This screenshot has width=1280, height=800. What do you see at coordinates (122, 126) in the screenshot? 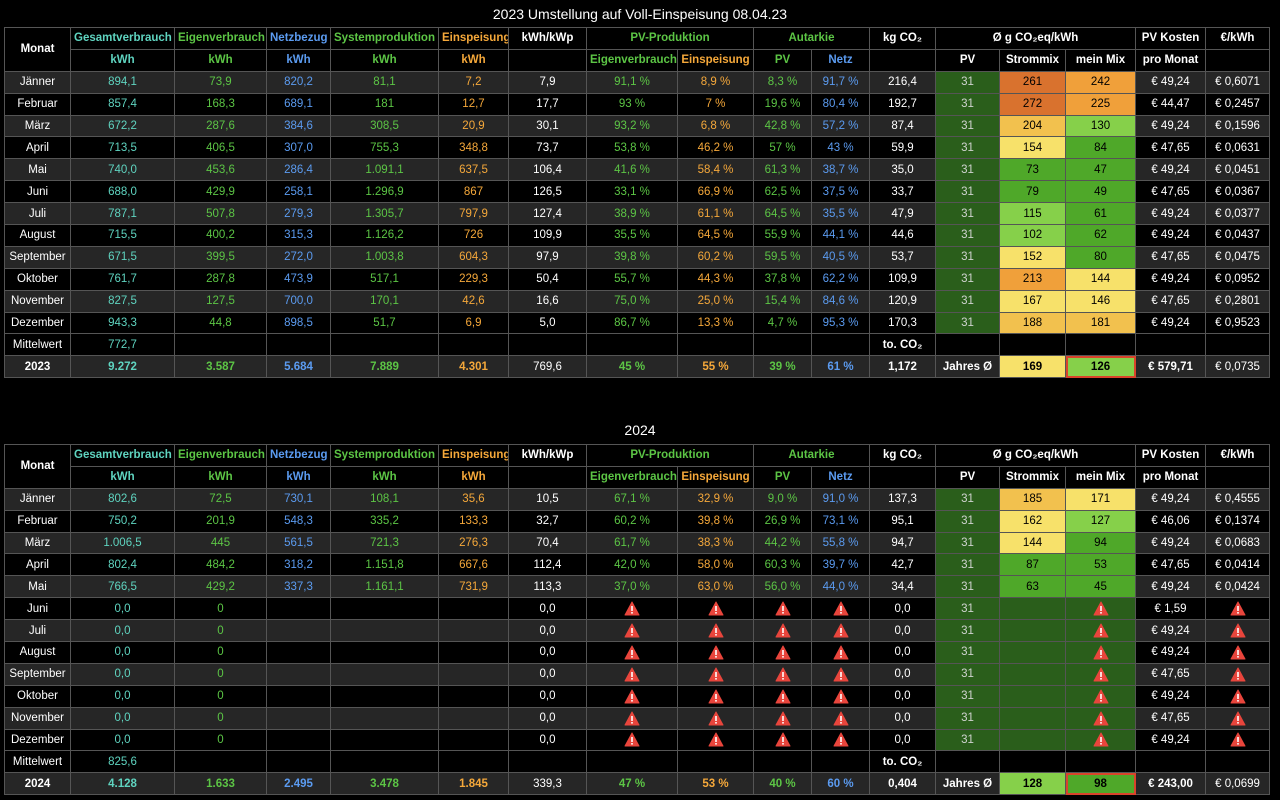
I see `table-cell: 672,2` at bounding box center [122, 126].